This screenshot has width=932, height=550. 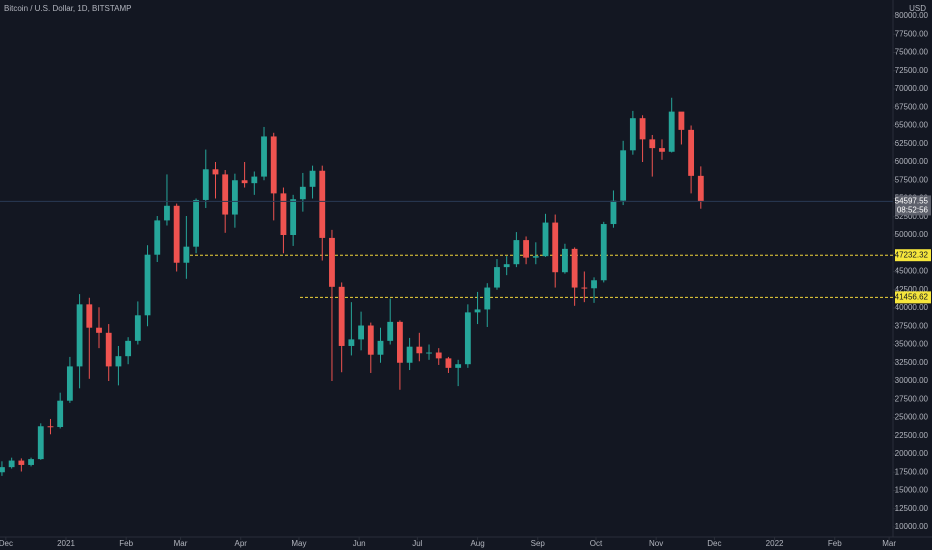 I want to click on y-tick-label: 67500.00, so click(x=912, y=106).